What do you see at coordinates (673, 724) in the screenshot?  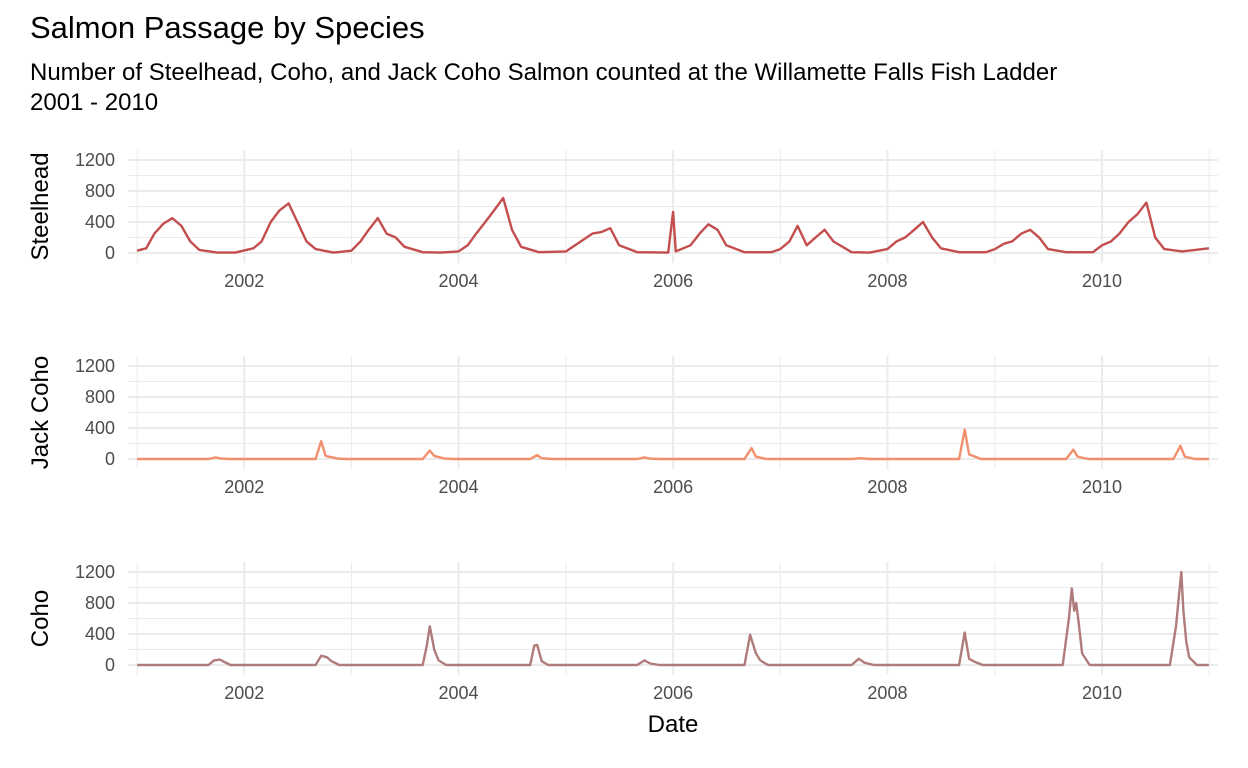 I see `x-axis-title: Date` at bounding box center [673, 724].